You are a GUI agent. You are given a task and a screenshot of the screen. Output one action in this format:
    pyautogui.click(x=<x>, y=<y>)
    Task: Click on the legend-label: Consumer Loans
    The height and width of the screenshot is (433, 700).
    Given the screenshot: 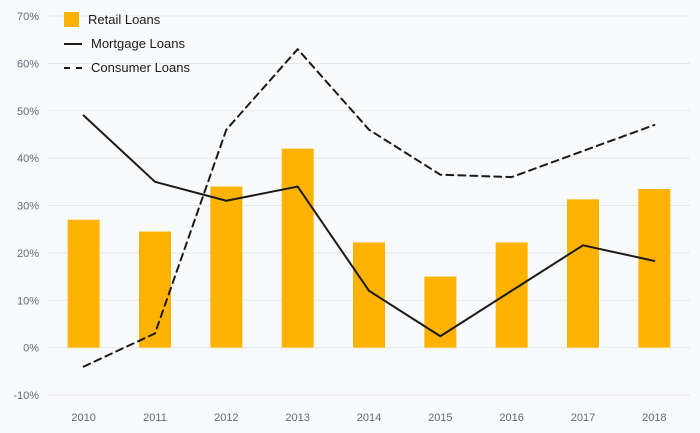 What is the action you would take?
    pyautogui.click(x=140, y=67)
    